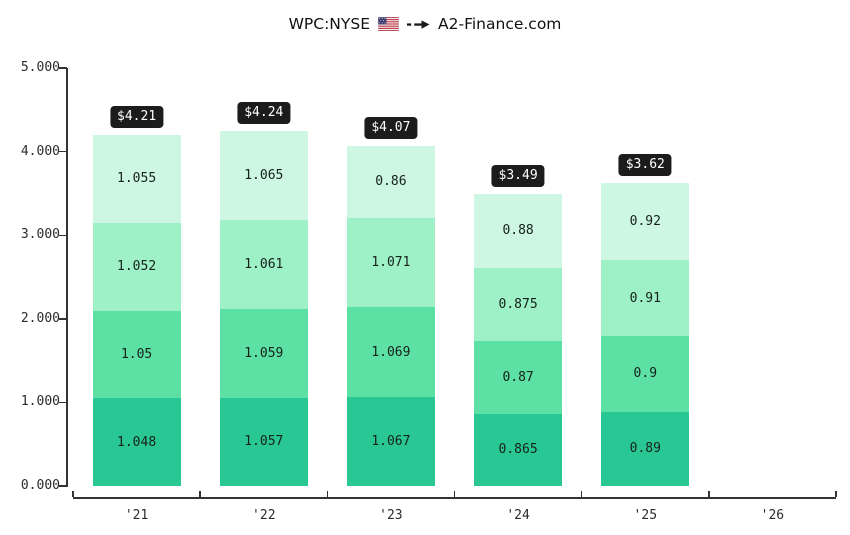  I want to click on x-axis-line, so click(454, 498).